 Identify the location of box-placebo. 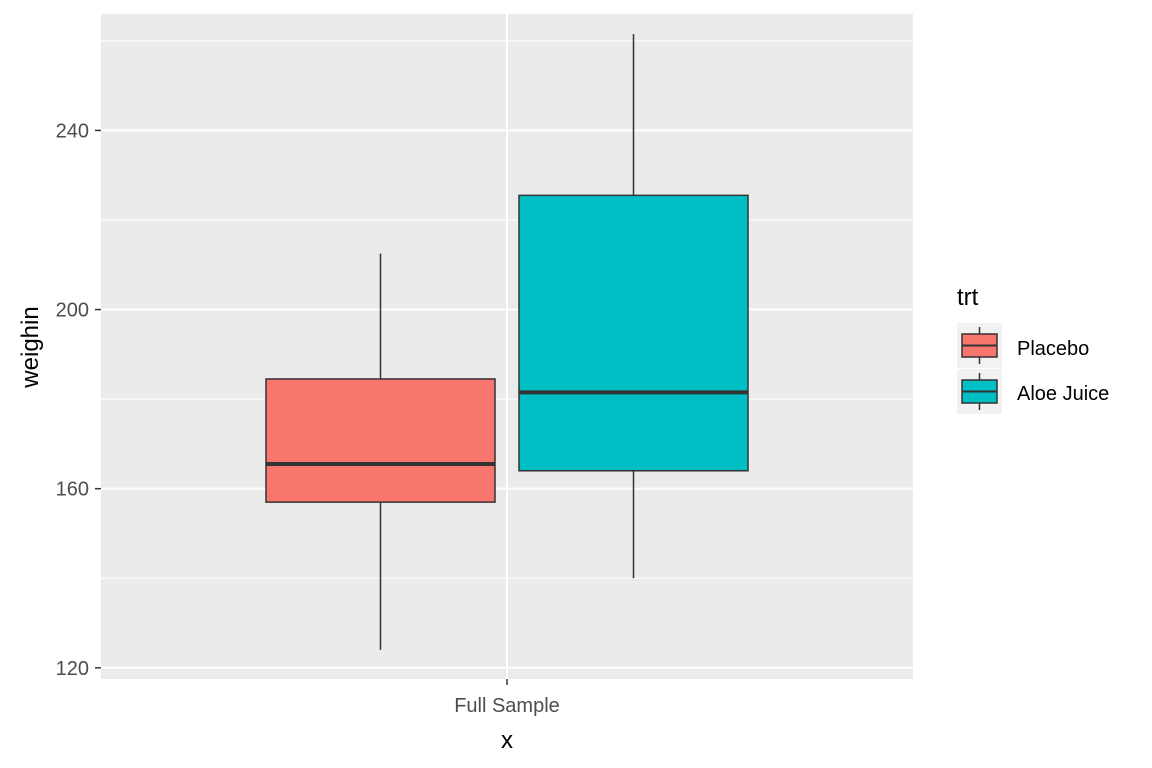
(380, 451).